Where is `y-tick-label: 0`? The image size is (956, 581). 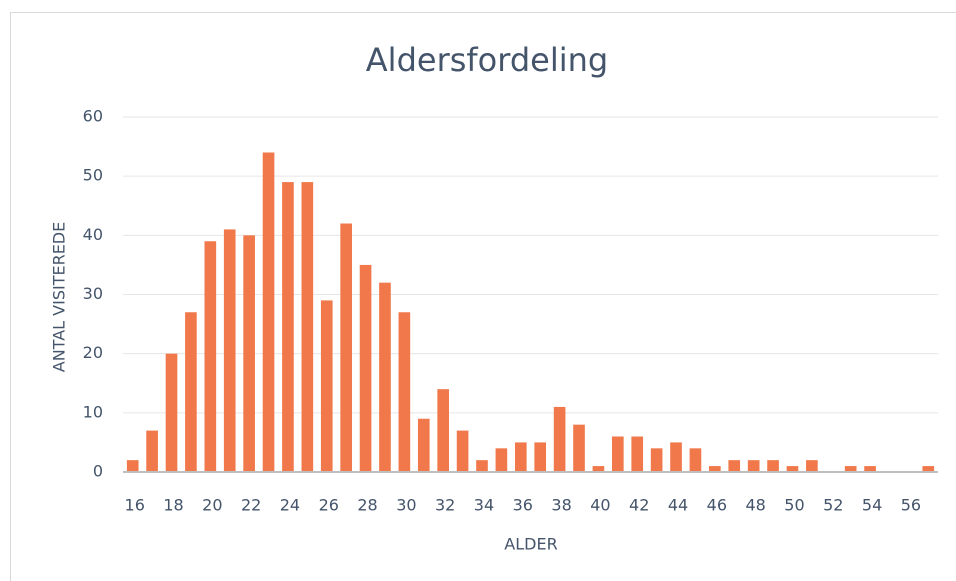
y-tick-label: 0 is located at coordinates (98, 471).